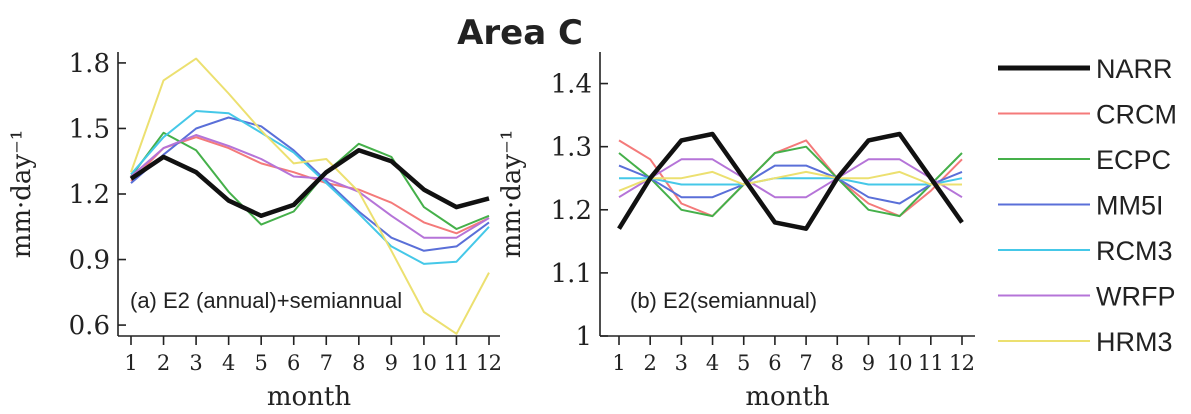 This screenshot has width=1191, height=414. What do you see at coordinates (1087, 205) in the screenshot?
I see `legend: NARR CRCM ECPC MM5I RCM3 WRFP HRM3` at bounding box center [1087, 205].